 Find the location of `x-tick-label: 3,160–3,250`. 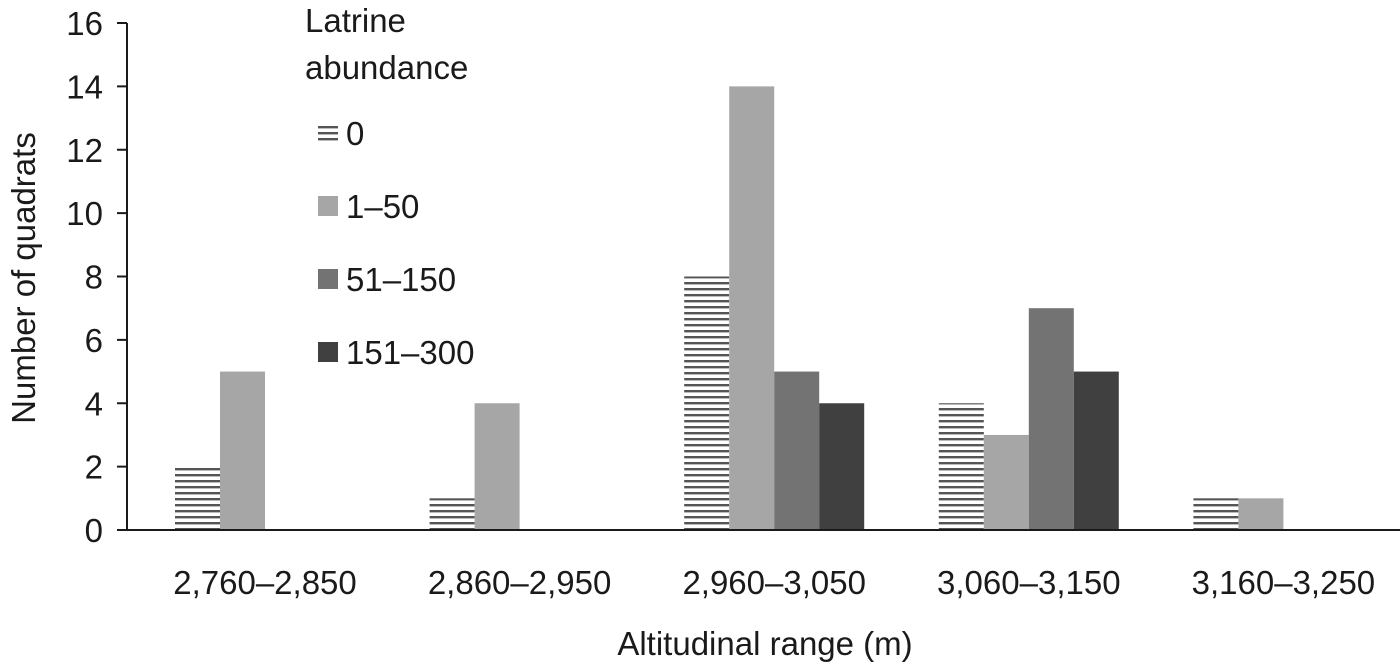

x-tick-label: 3,160–3,250 is located at coordinates (1284, 582).